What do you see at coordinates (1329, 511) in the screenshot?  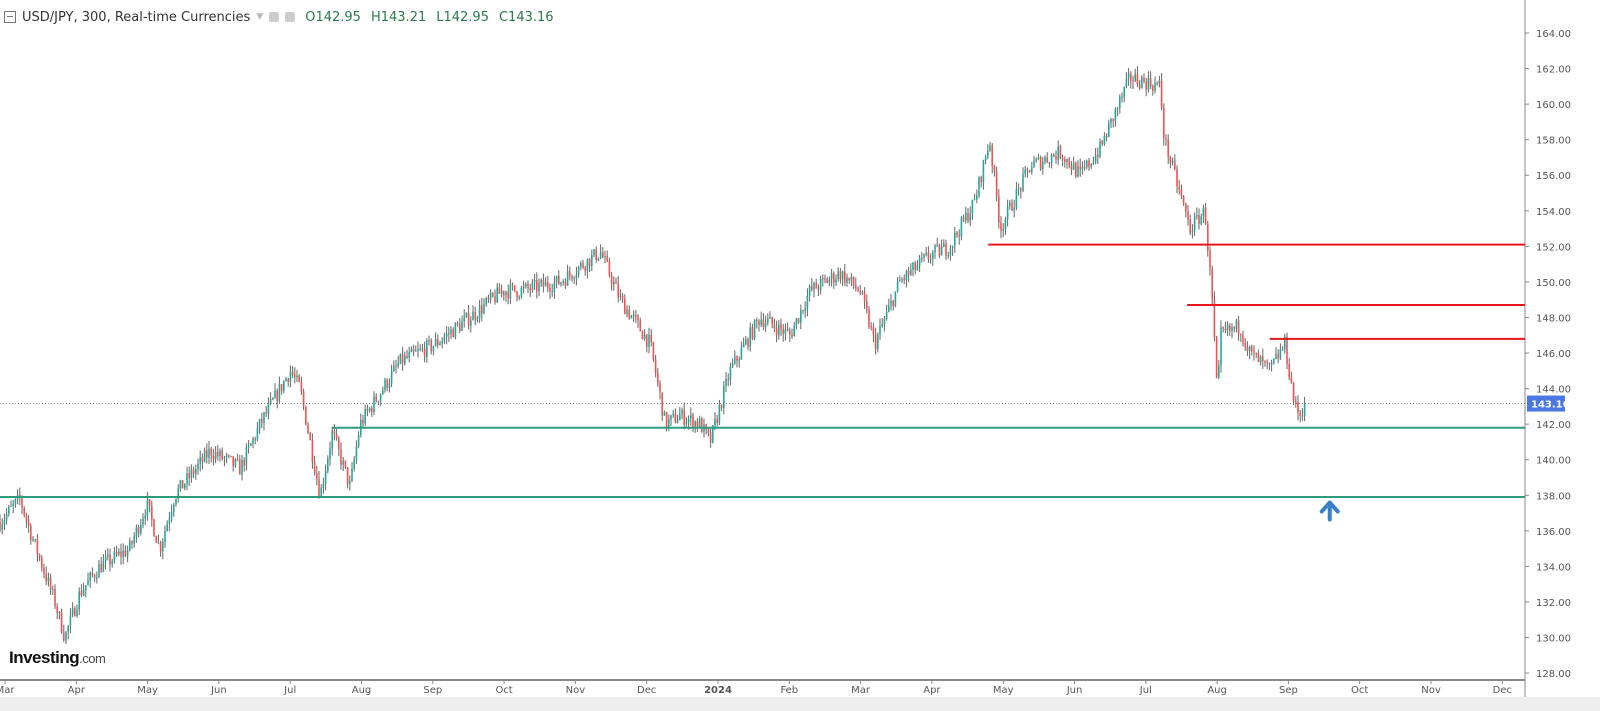 I see `up-arrow-icon` at bounding box center [1329, 511].